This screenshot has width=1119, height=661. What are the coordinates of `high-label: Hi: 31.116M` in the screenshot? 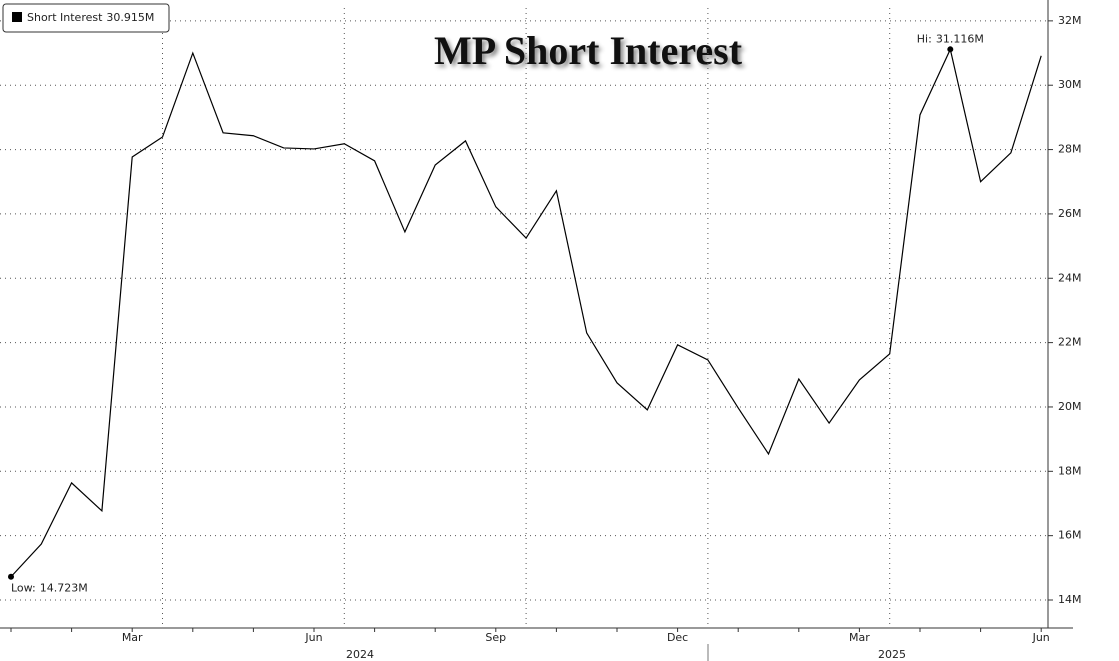 It's located at (950, 38).